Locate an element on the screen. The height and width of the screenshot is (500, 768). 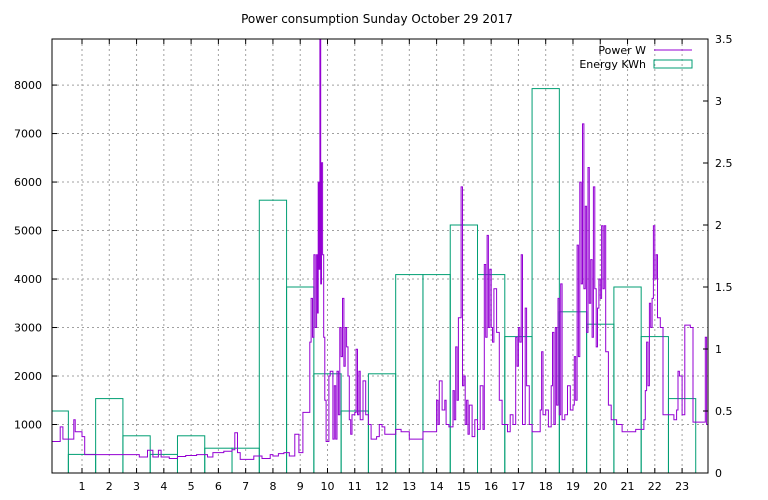
x-tick-label: 18 is located at coordinates (546, 486).